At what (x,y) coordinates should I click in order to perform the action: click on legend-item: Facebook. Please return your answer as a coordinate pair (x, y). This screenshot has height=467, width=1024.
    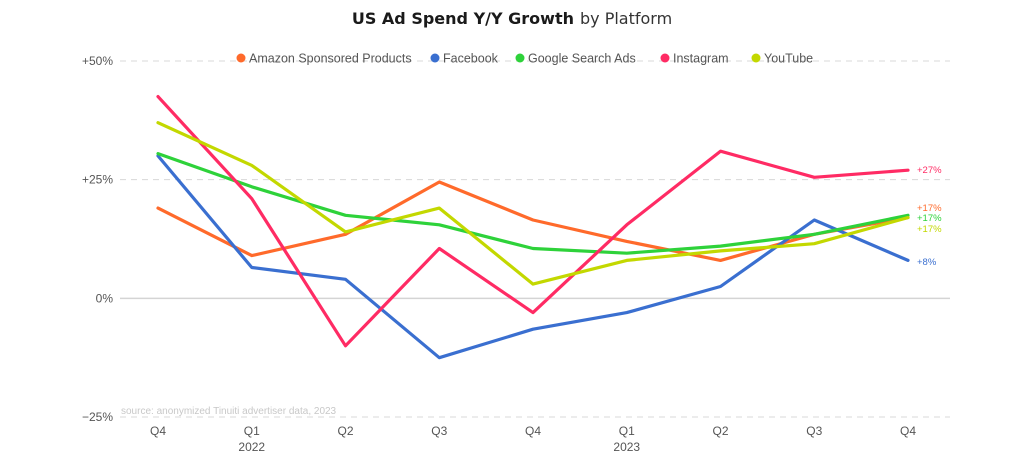
    Looking at the image, I should click on (464, 59).